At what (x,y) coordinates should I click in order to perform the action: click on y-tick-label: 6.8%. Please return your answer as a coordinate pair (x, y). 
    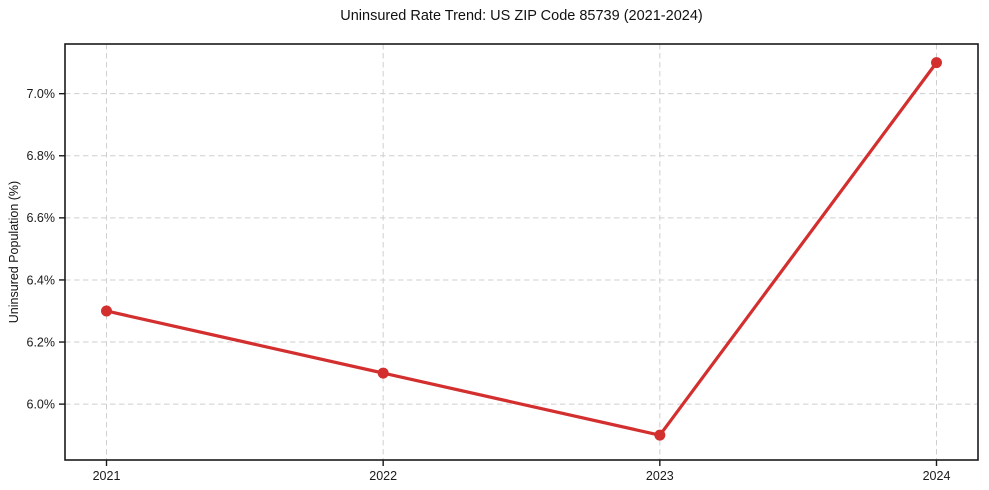
    Looking at the image, I should click on (41, 156).